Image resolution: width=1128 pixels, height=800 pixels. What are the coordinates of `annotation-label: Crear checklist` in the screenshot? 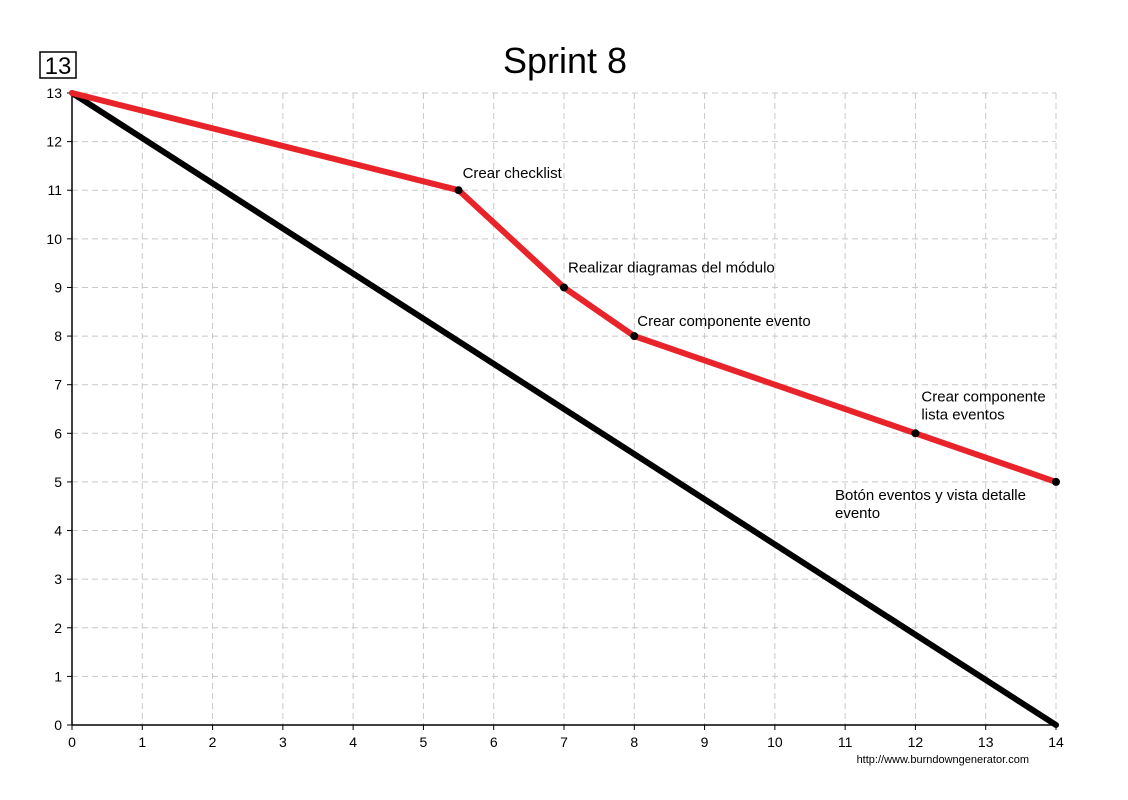 It's located at (513, 173).